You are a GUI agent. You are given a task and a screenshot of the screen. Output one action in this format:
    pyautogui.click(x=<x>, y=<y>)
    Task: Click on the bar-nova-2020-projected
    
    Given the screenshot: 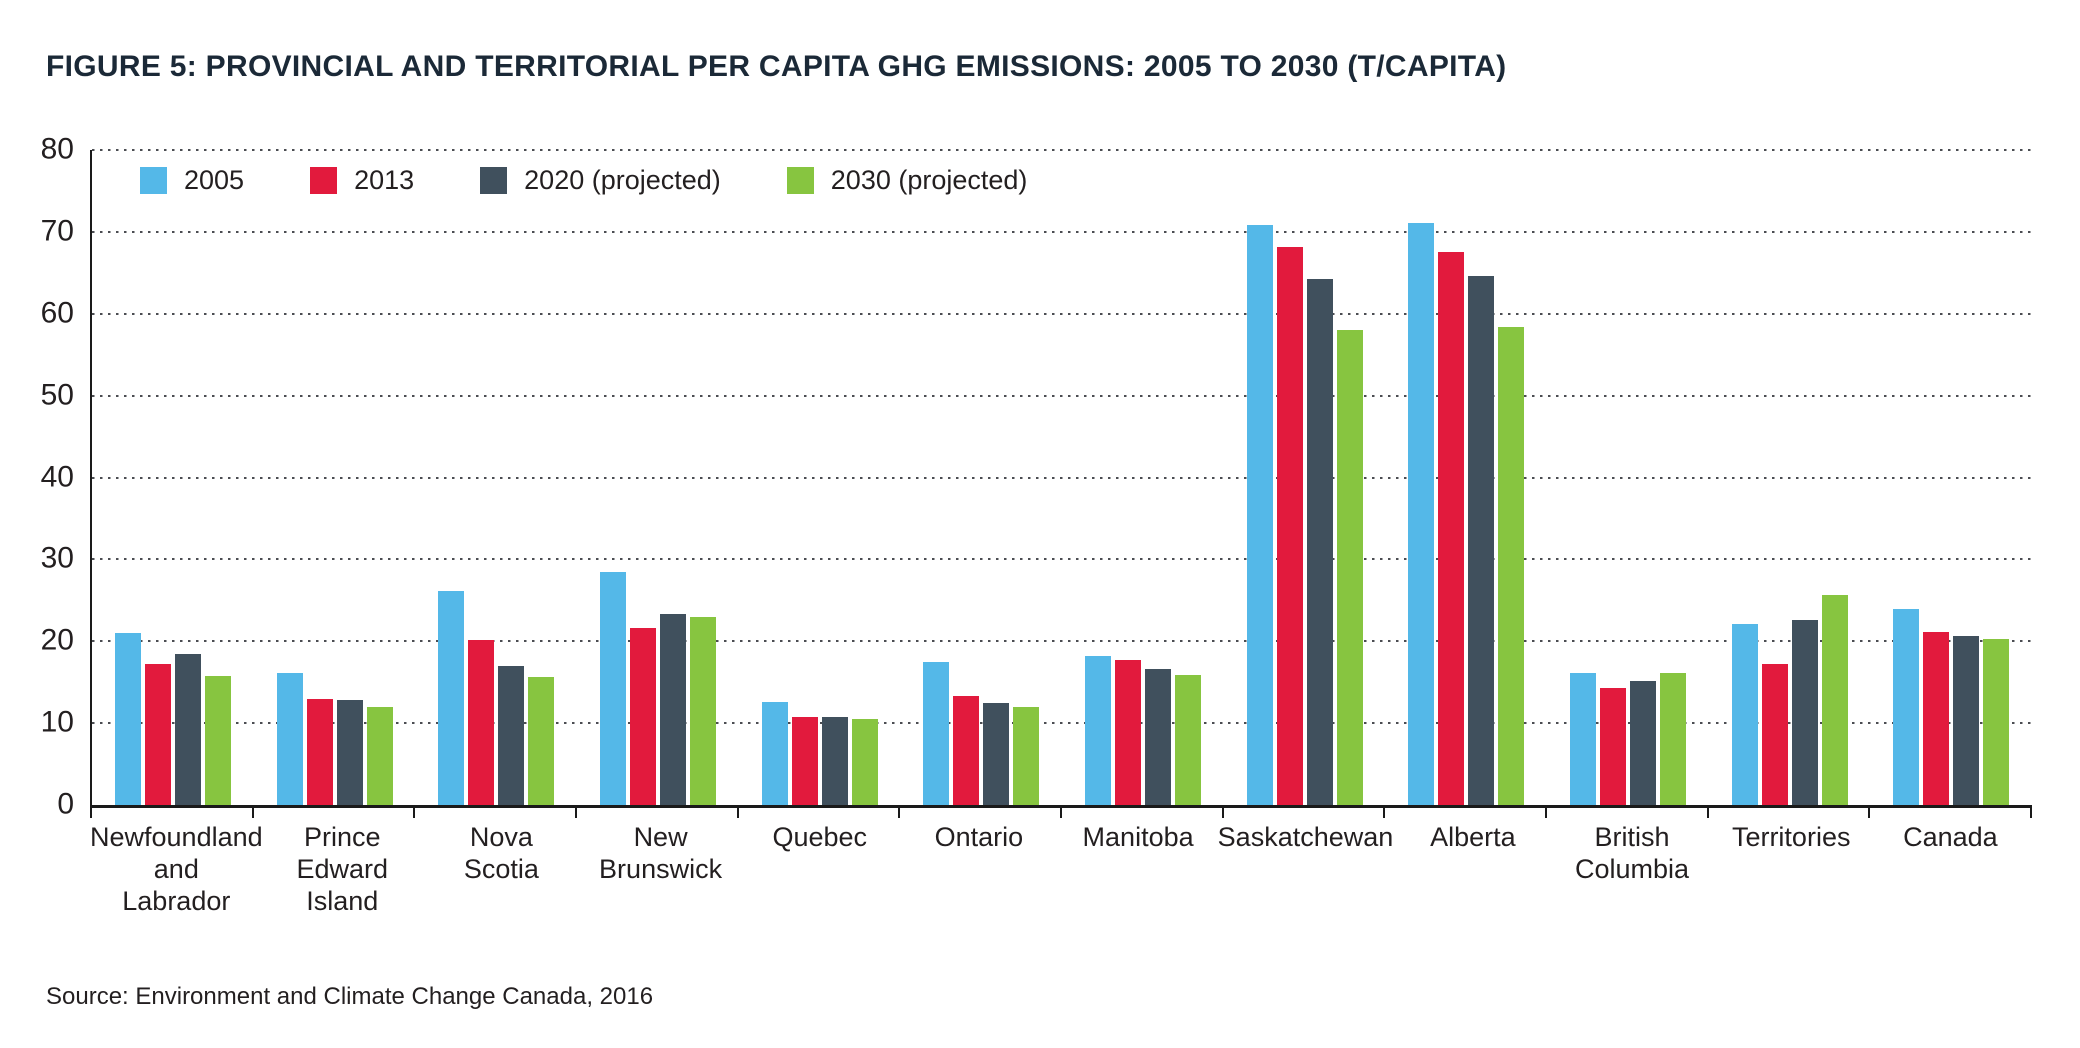 What is the action you would take?
    pyautogui.click(x=511, y=735)
    